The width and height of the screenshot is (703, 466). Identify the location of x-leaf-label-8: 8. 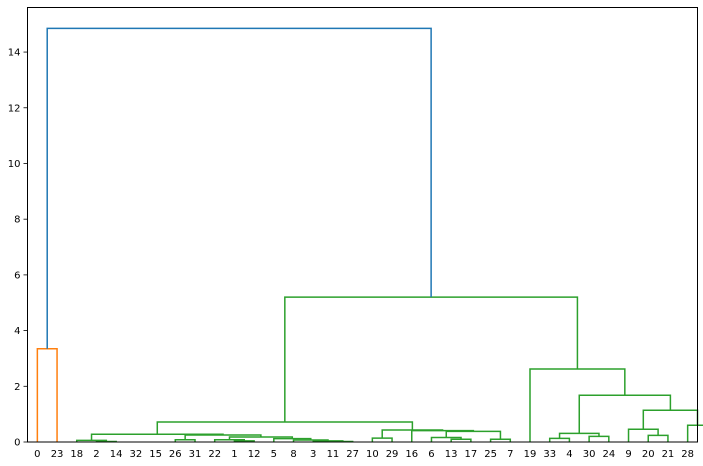
(293, 454).